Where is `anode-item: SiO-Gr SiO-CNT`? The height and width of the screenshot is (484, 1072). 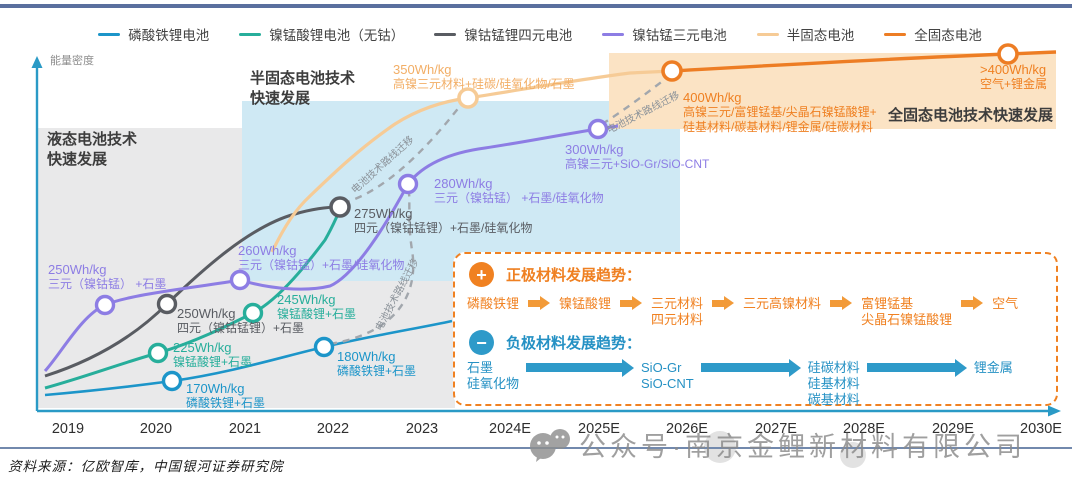
anode-item: SiO-Gr SiO-CNT is located at coordinates (667, 376).